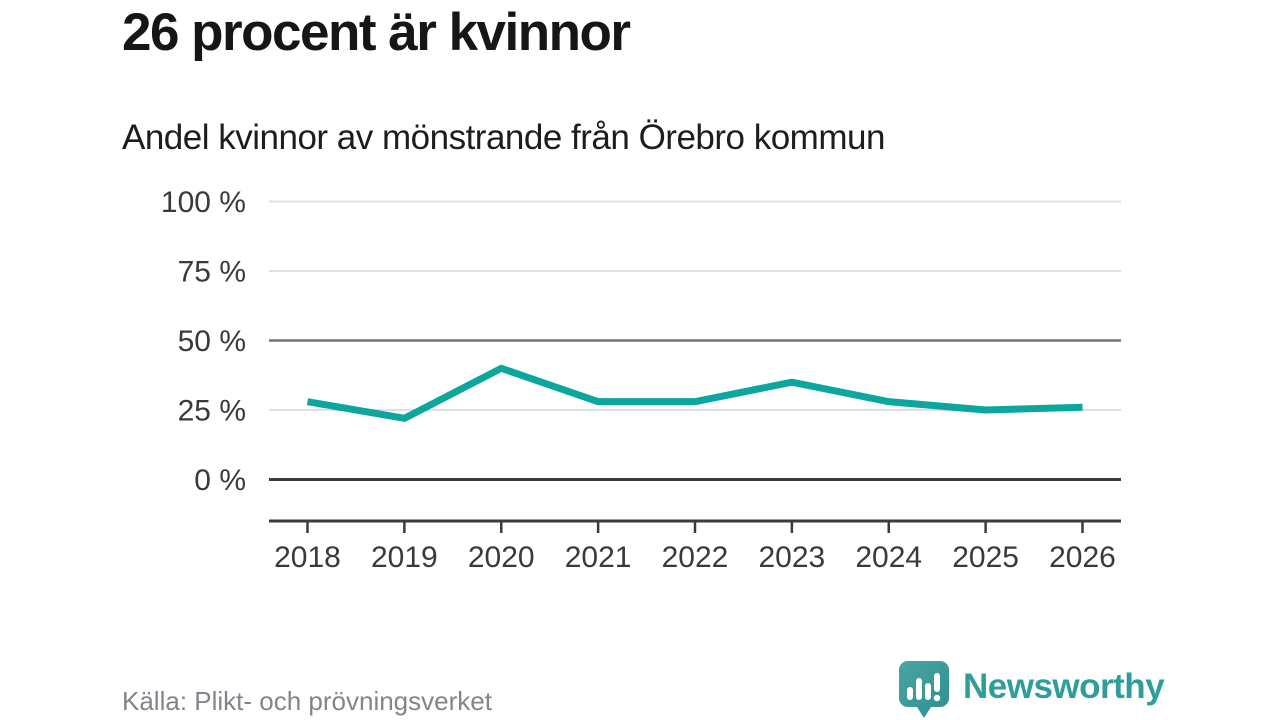  What do you see at coordinates (212, 341) in the screenshot?
I see `y-tick-label-50: 50 %` at bounding box center [212, 341].